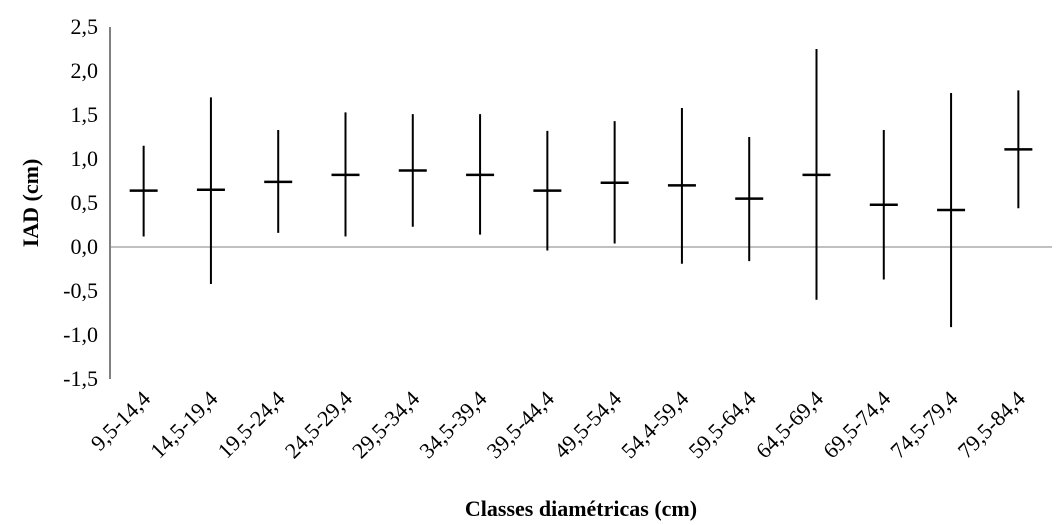 This screenshot has width=1056, height=525. I want to click on x-tick-label: 74,5-79,4, so click(923, 424).